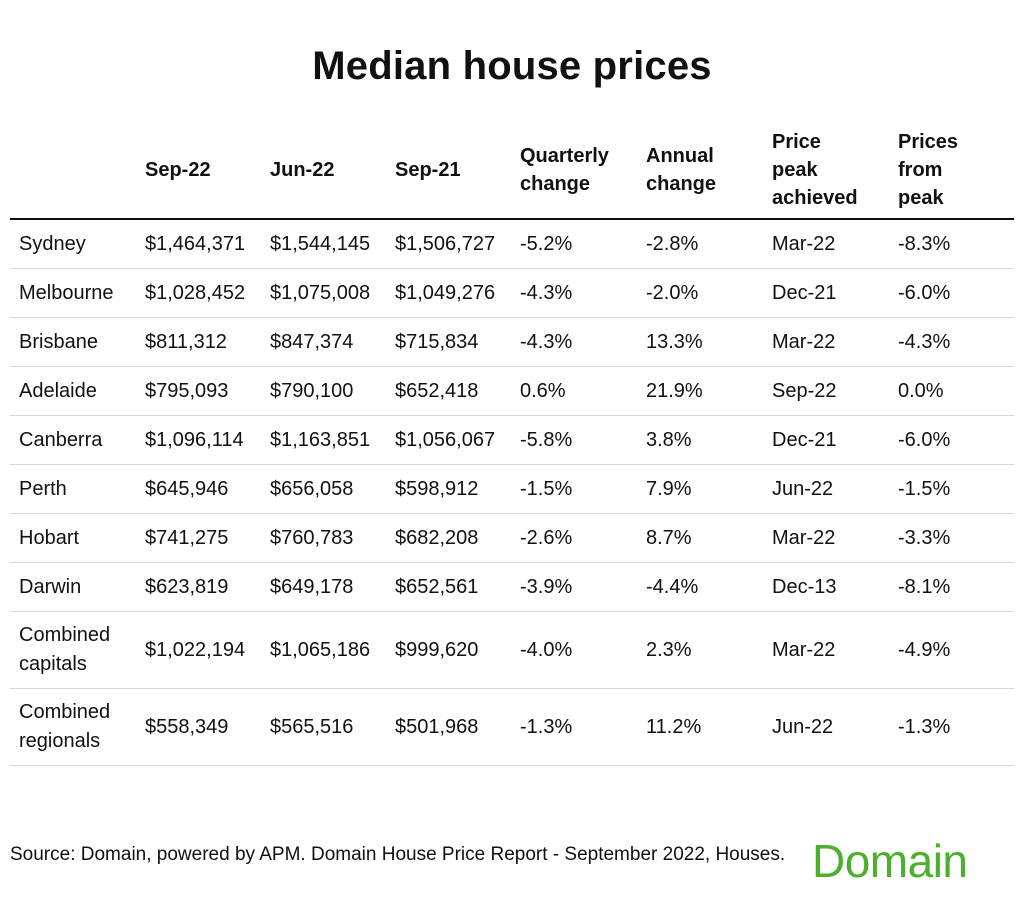  Describe the element at coordinates (951, 538) in the screenshot. I see `from-peak-cell: -3.3%` at that location.